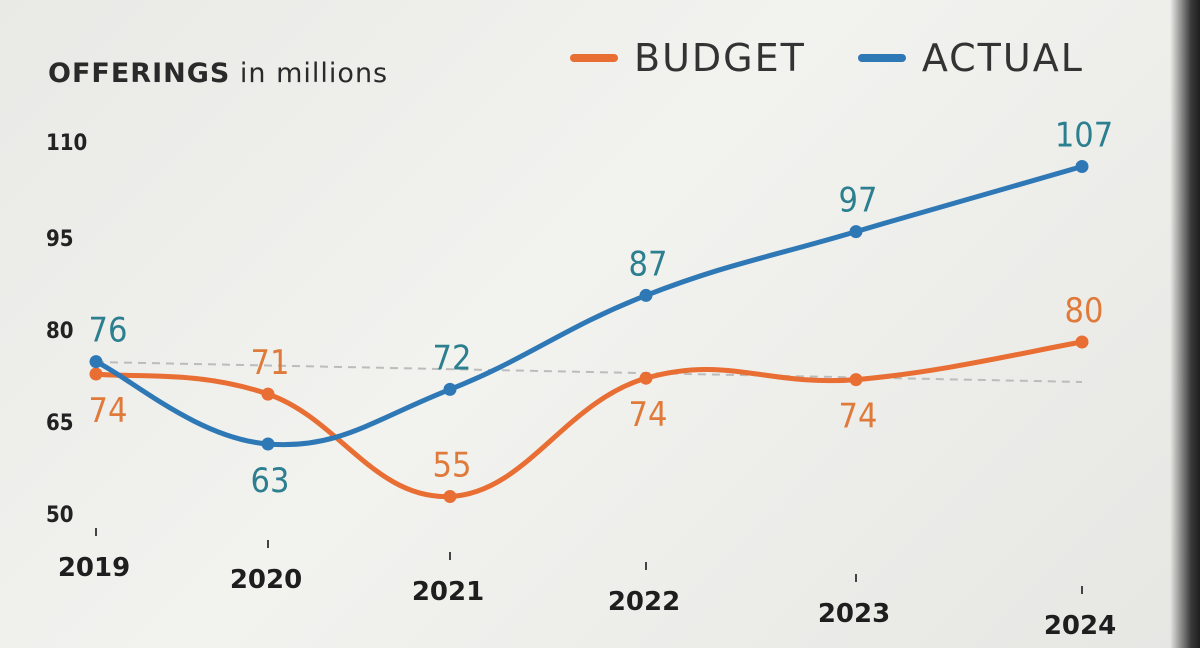 The width and height of the screenshot is (1200, 648). I want to click on legend-item-budget: BUDGET, so click(688, 58).